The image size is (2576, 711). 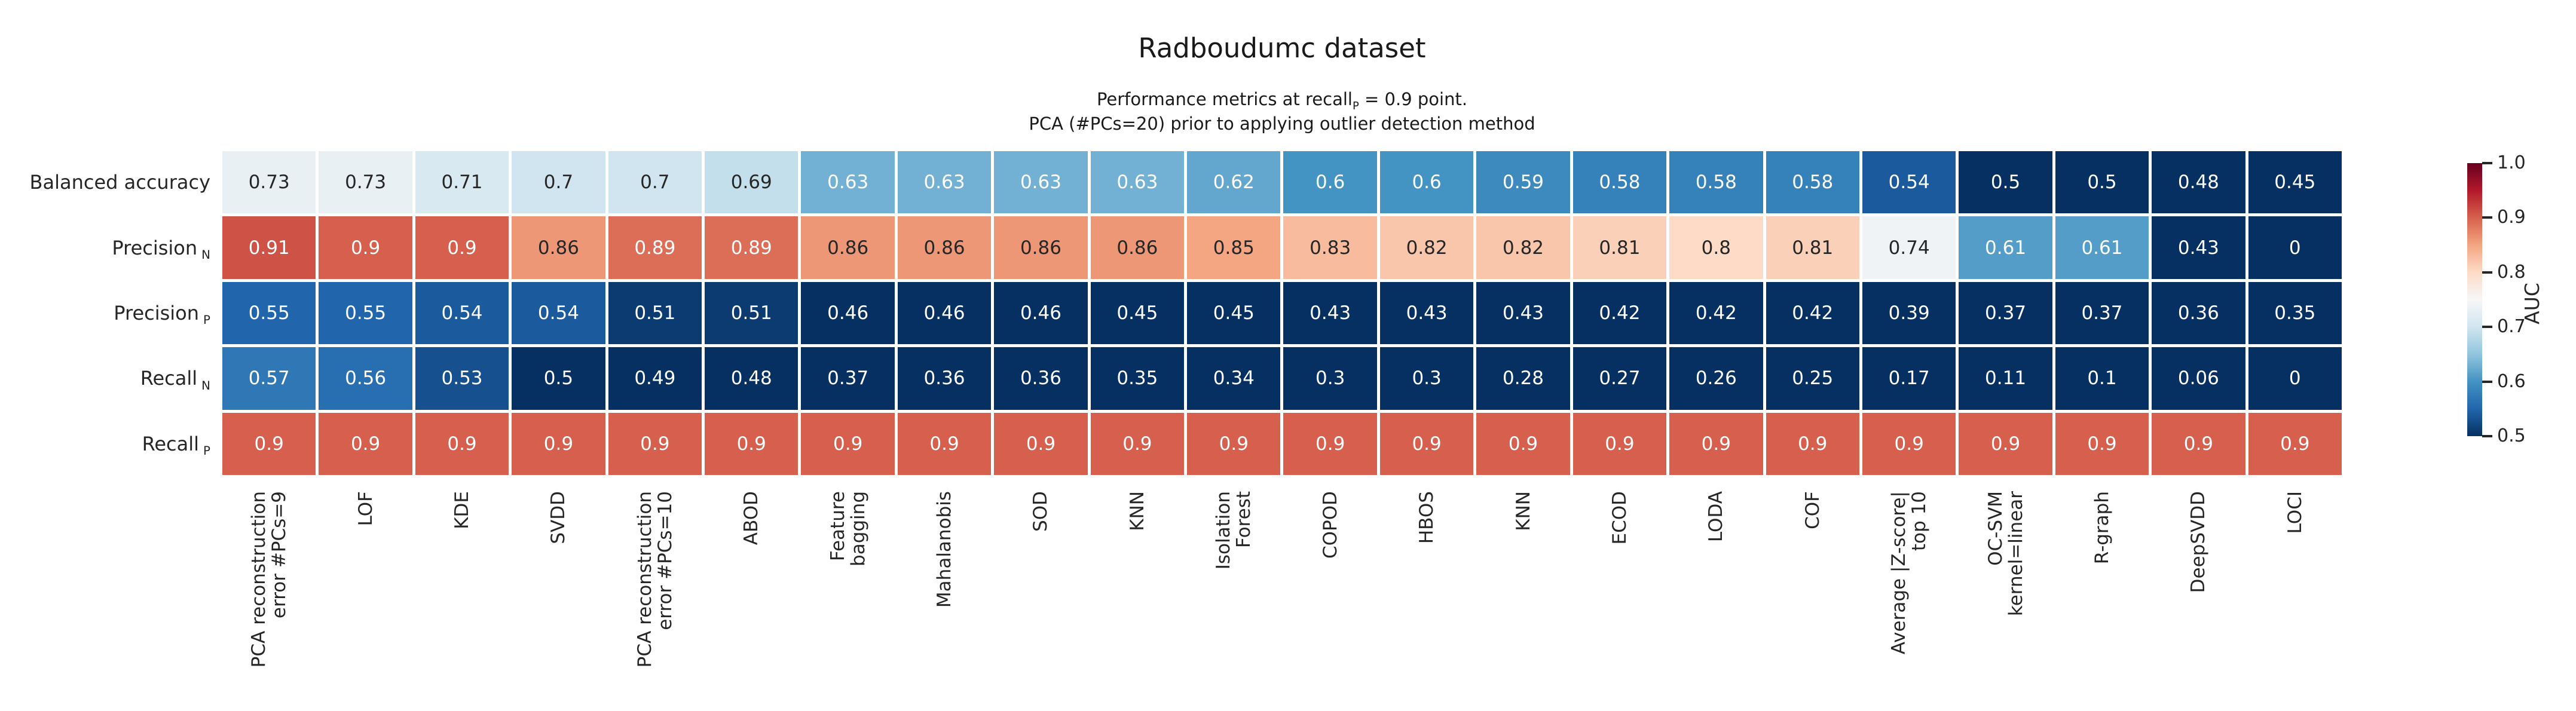 I want to click on heatmap-cell: 0.11, so click(x=2005, y=378).